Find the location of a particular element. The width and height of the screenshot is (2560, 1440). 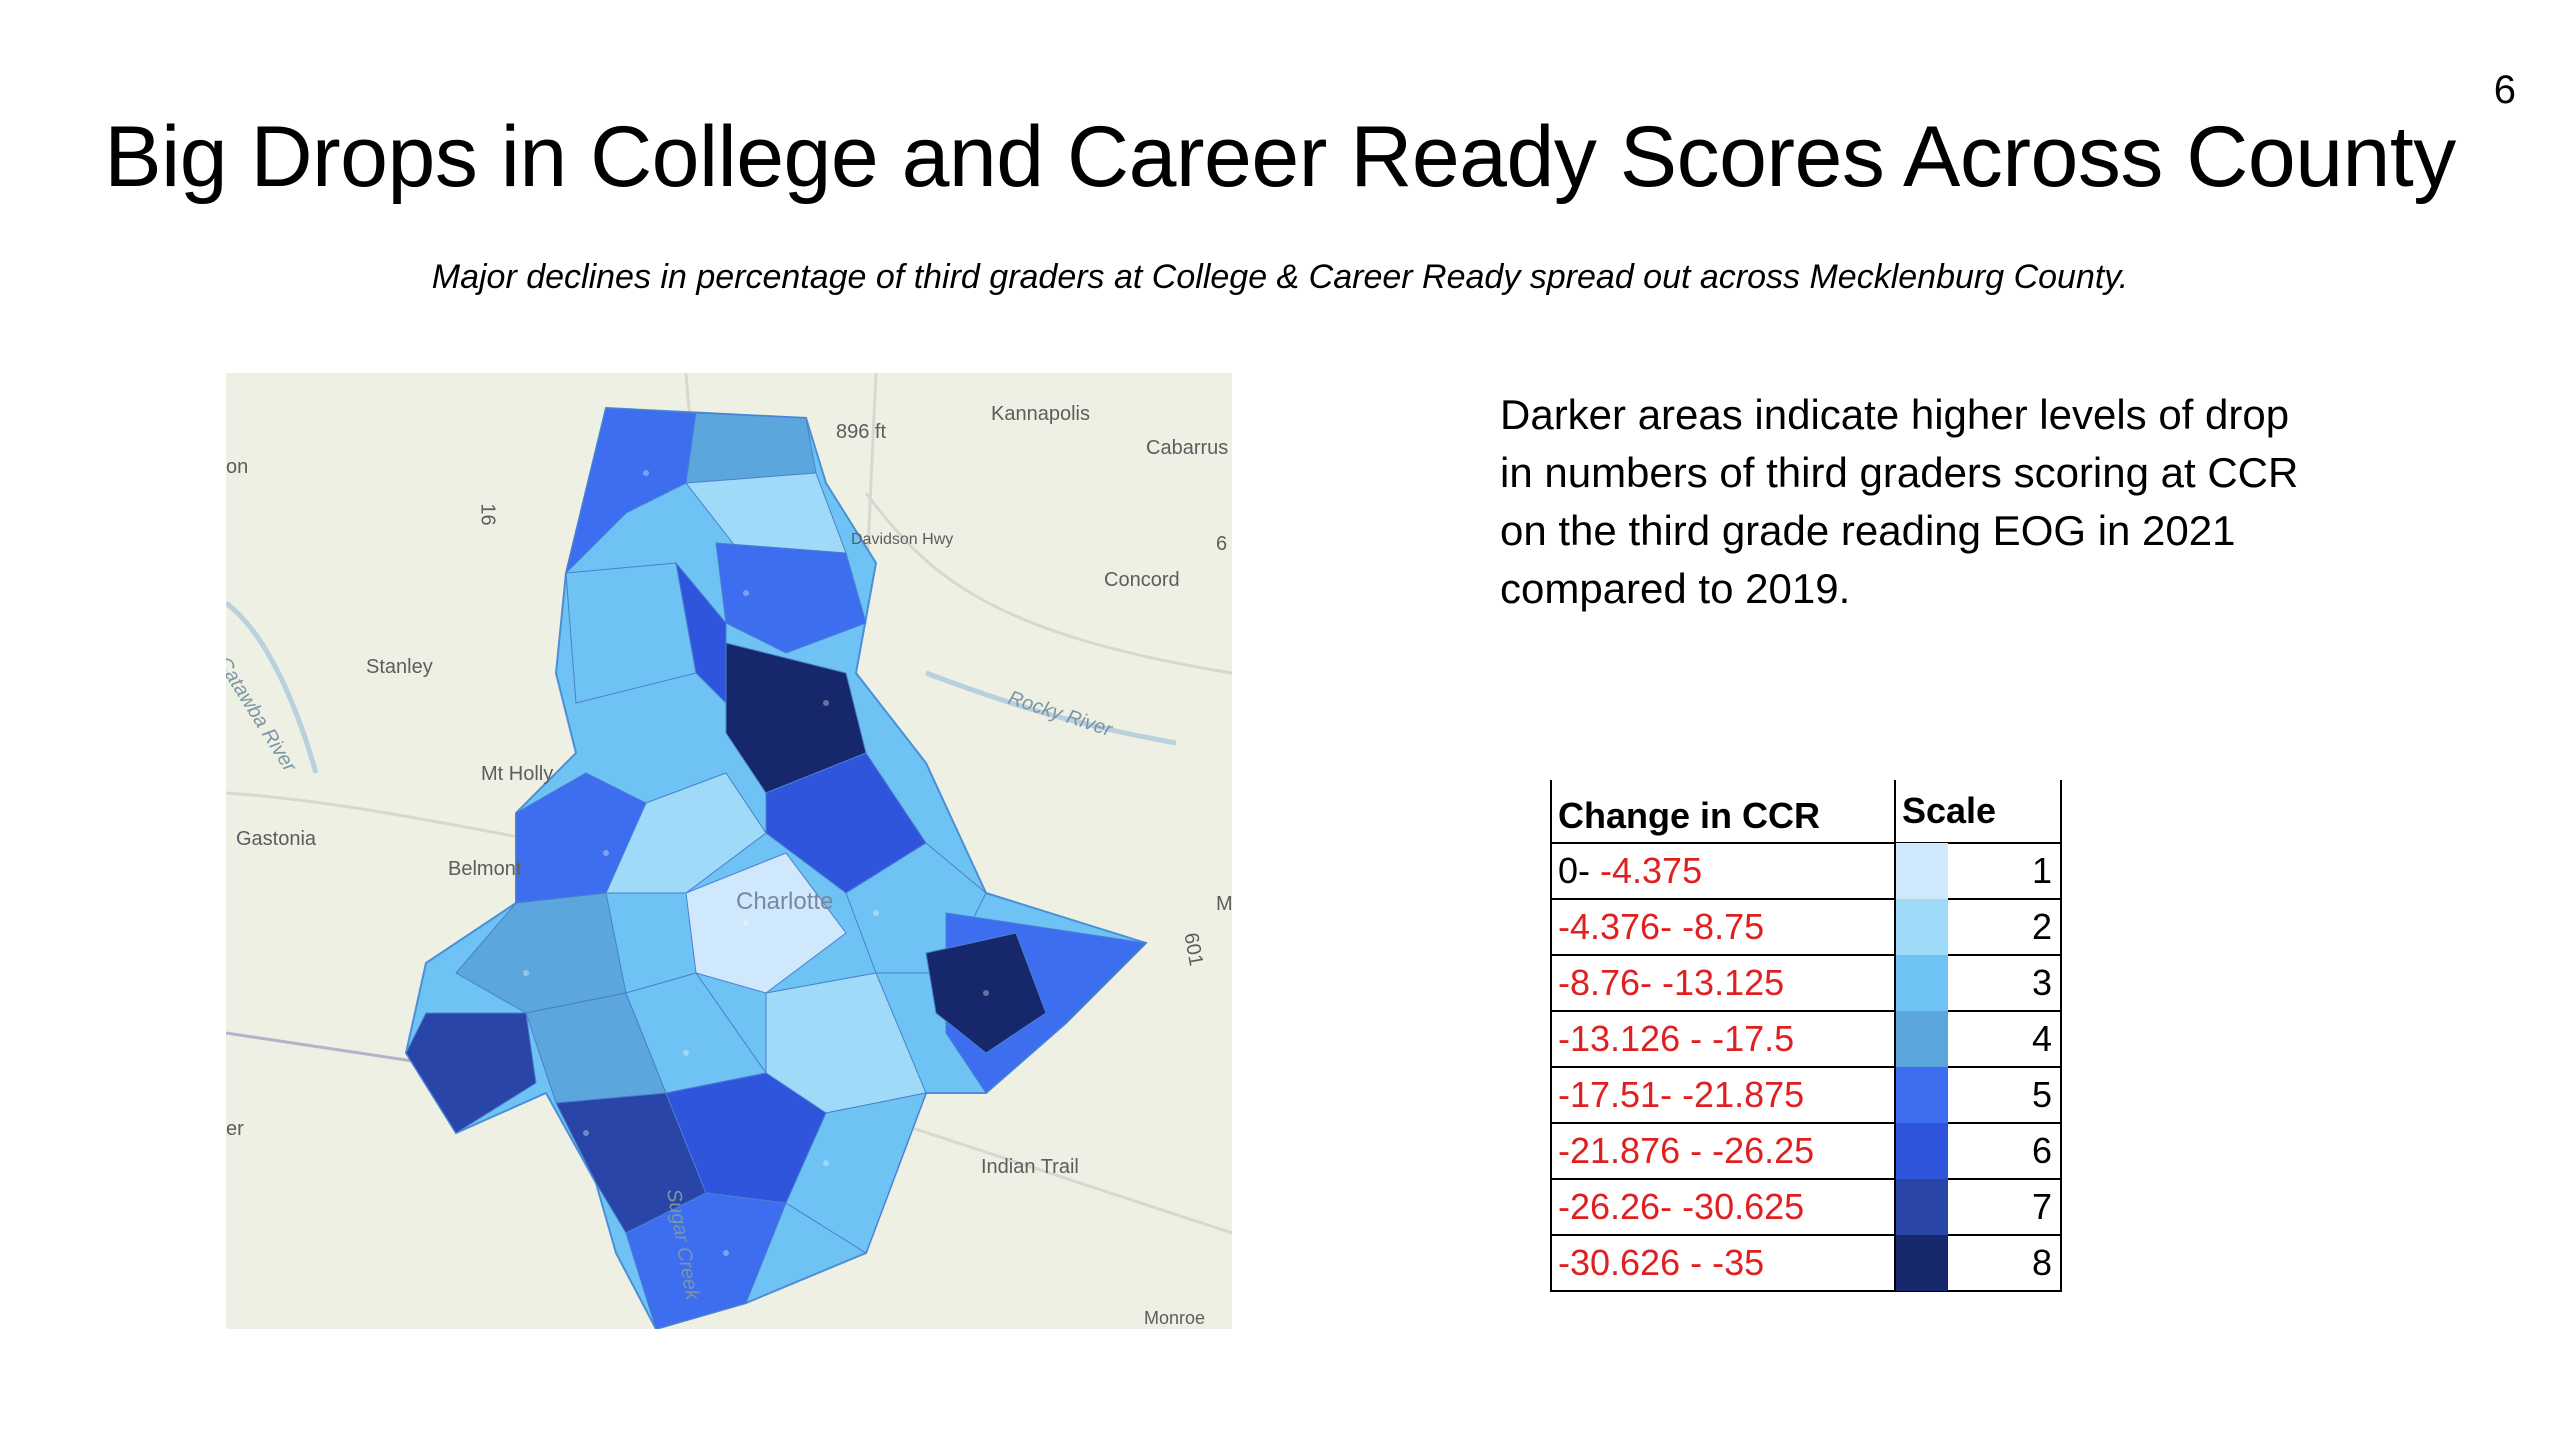

legend-range-value: -17.51- -21.875 is located at coordinates (1681, 1094).